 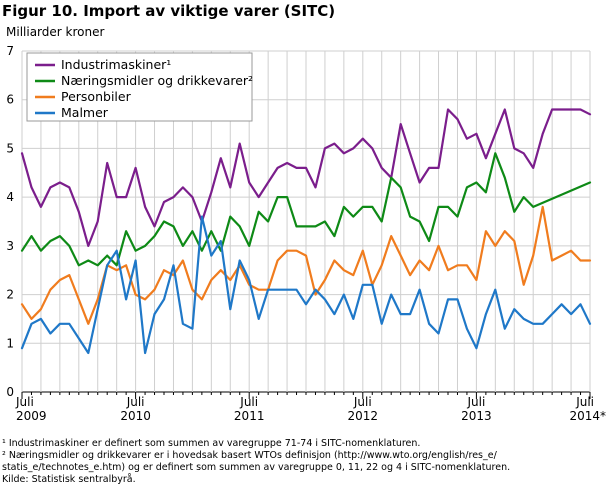 I want to click on unit-label: Milliarder kroner, so click(x=55, y=32).